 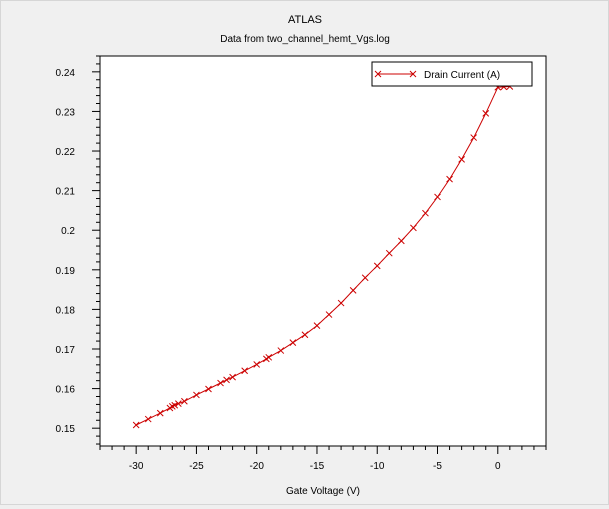 What do you see at coordinates (66, 112) in the screenshot?
I see `y-tick-label: 0.23` at bounding box center [66, 112].